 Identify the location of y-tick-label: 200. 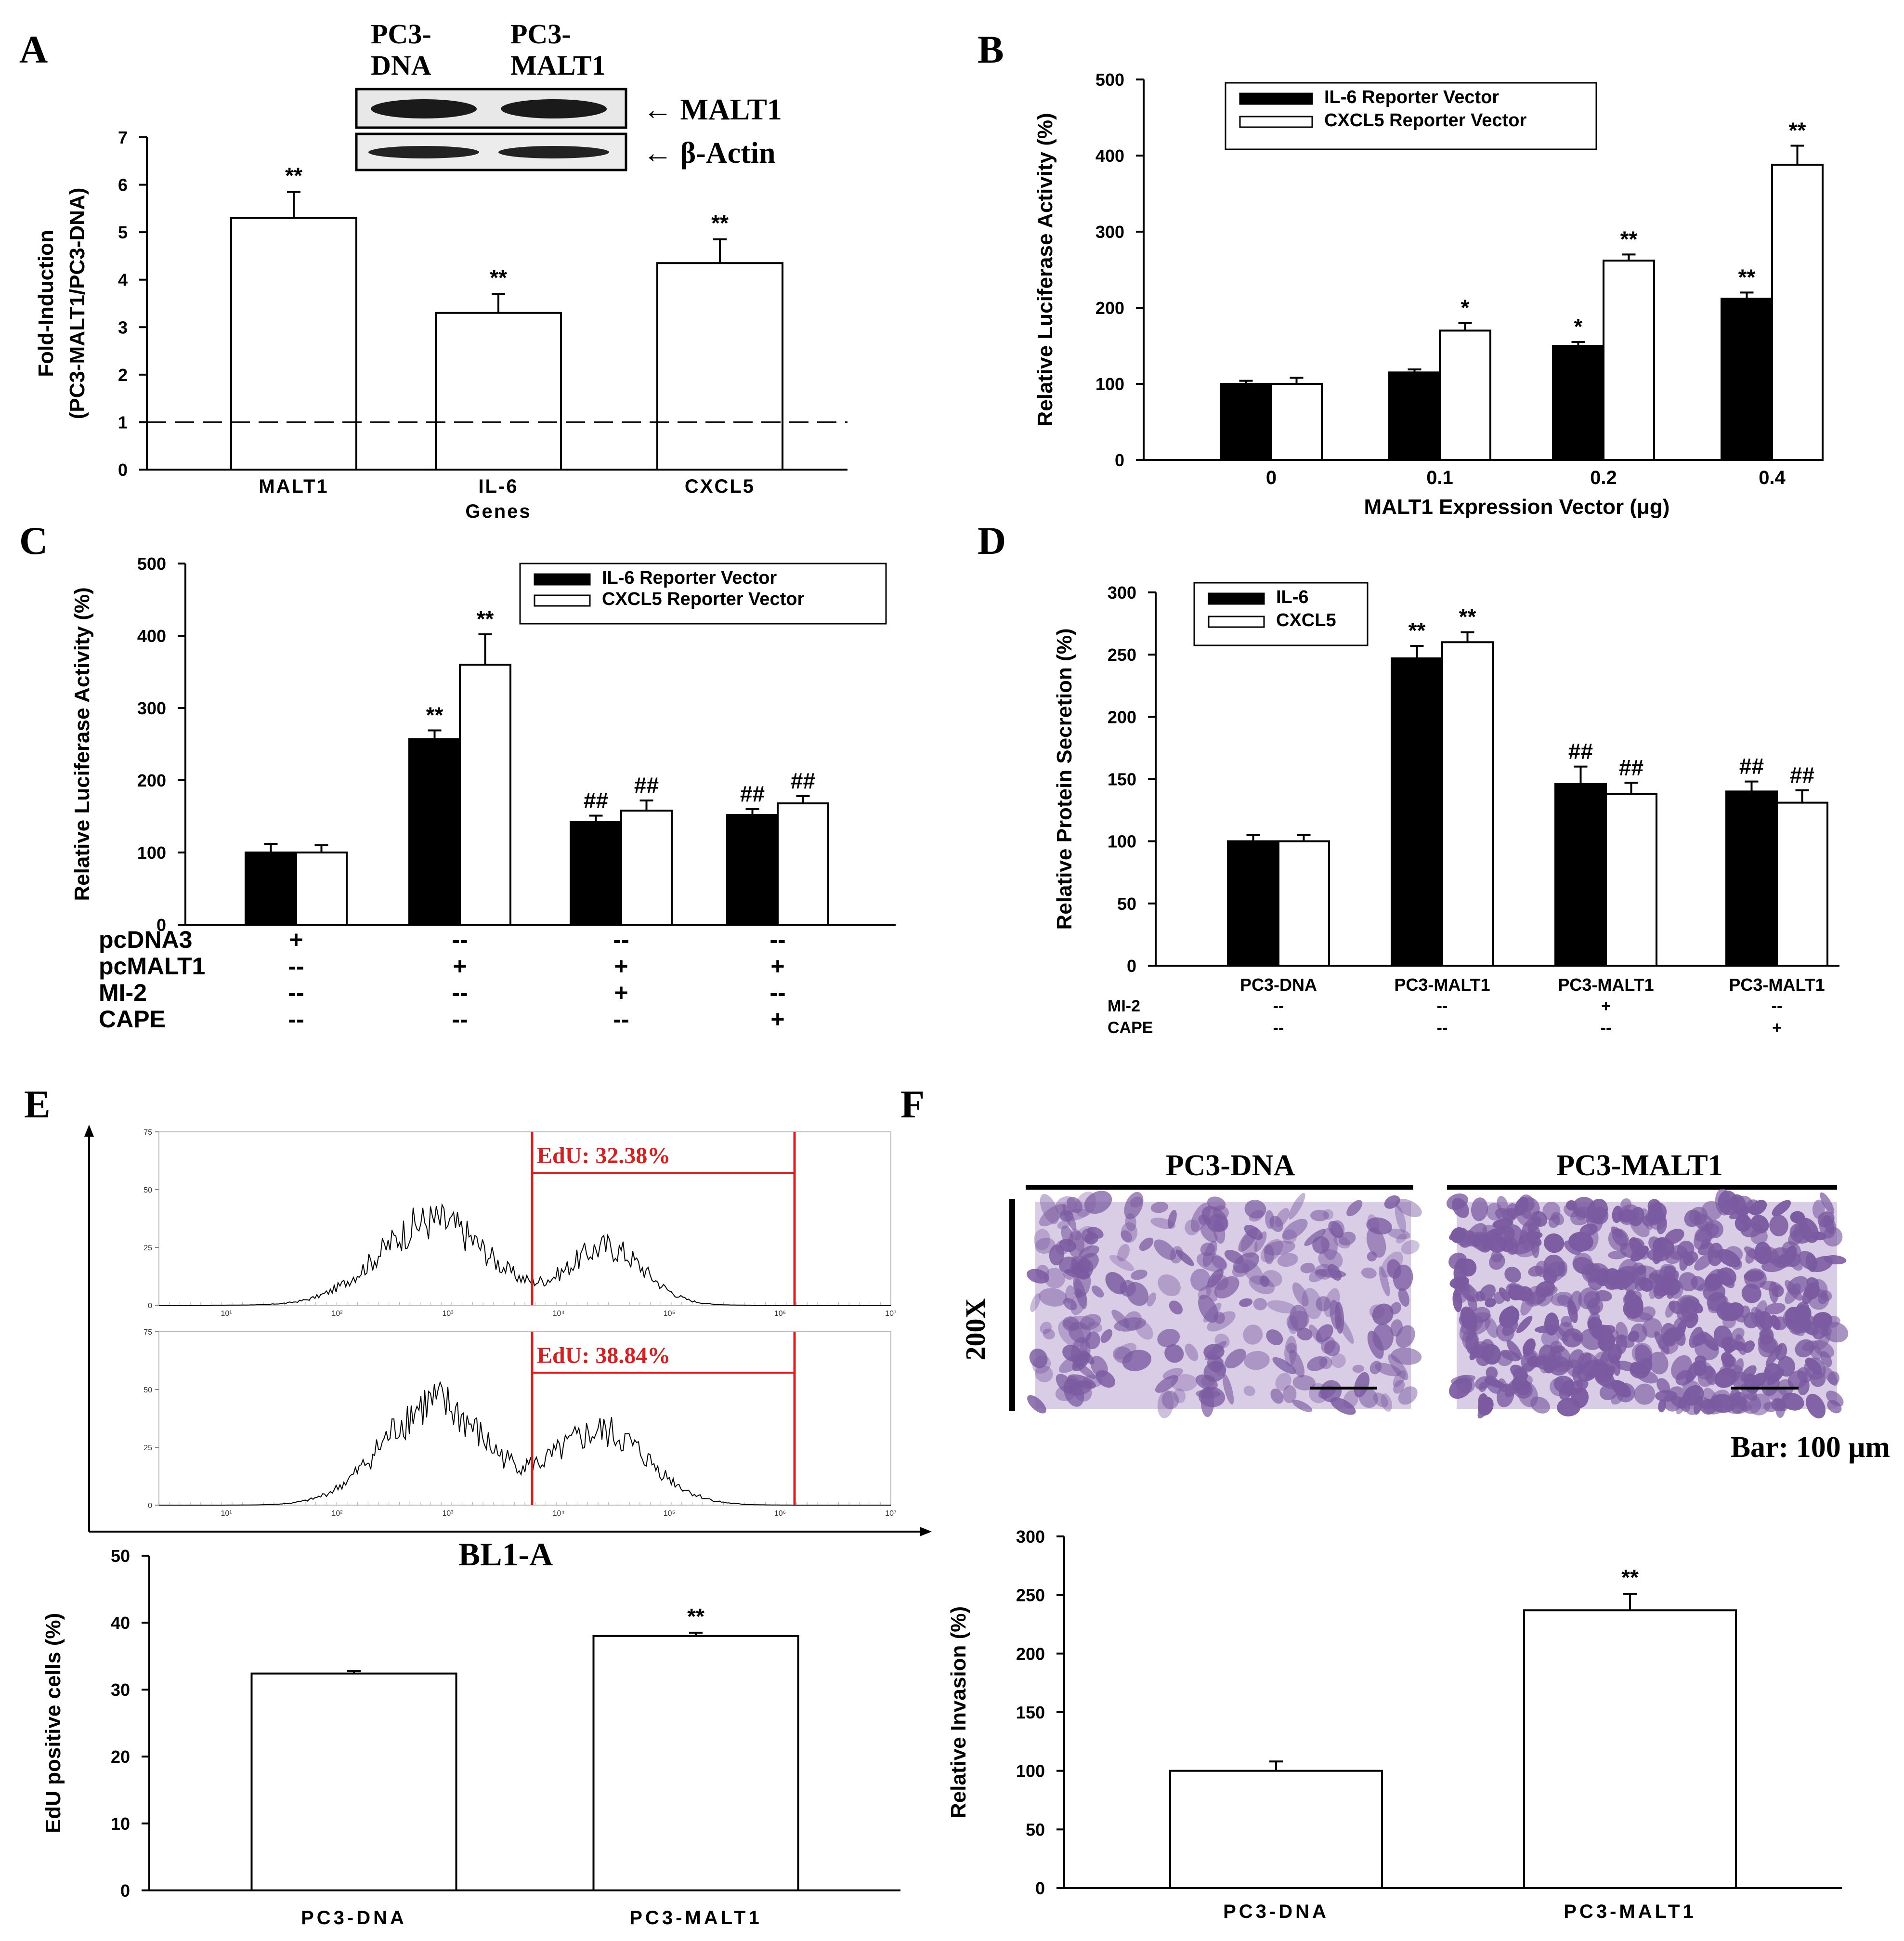
(1030, 1654).